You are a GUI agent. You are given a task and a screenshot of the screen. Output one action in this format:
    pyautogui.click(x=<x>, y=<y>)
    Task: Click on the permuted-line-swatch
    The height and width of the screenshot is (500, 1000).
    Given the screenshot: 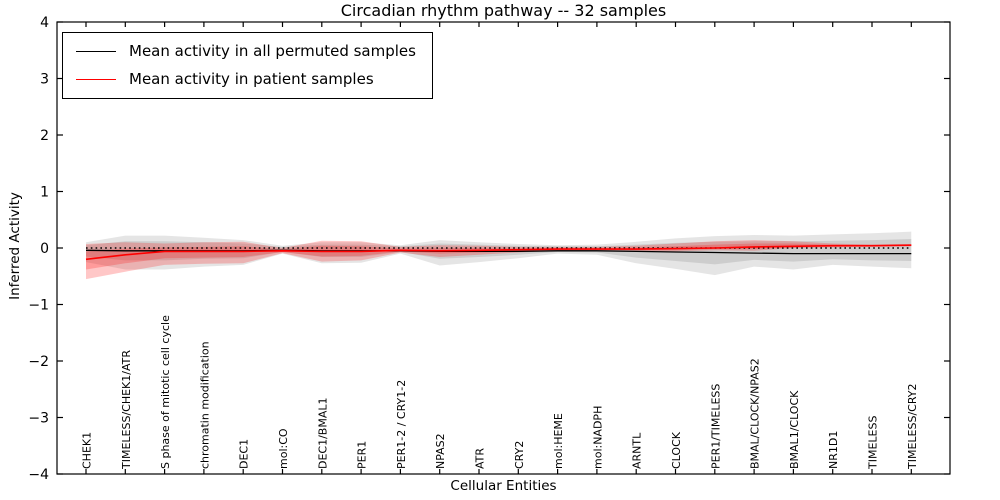 What is the action you would take?
    pyautogui.click(x=96, y=51)
    